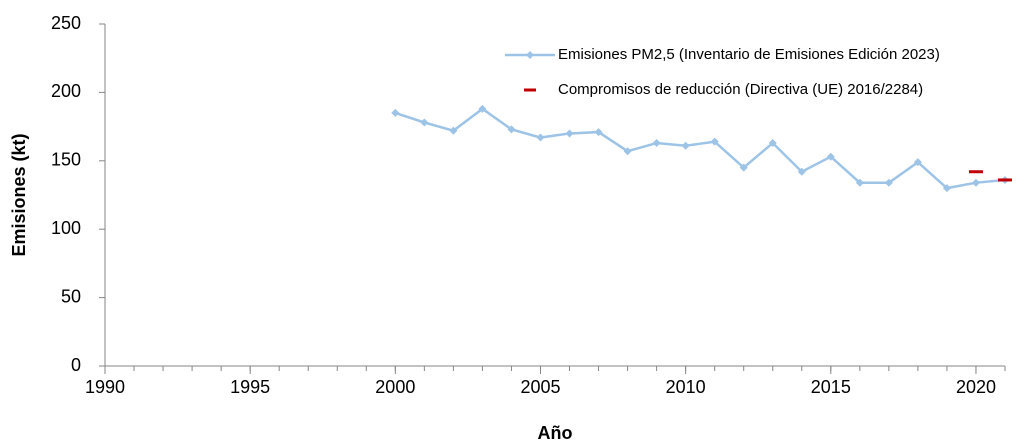 The height and width of the screenshot is (446, 1019). I want to click on x-tick-label: 2020, so click(976, 387).